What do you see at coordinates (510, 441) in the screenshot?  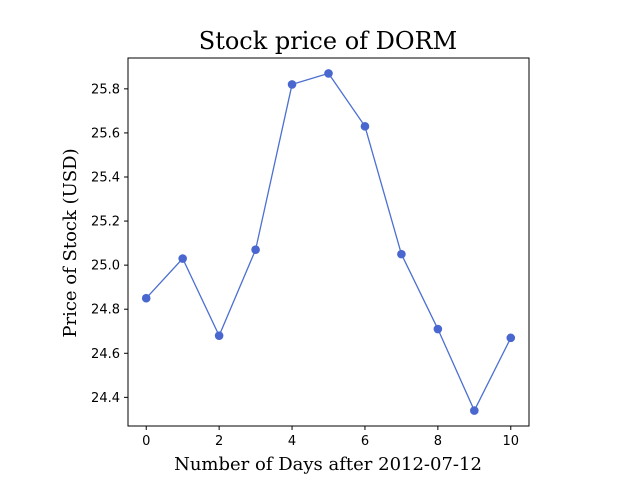 I see `x-tick-label: 10` at bounding box center [510, 441].